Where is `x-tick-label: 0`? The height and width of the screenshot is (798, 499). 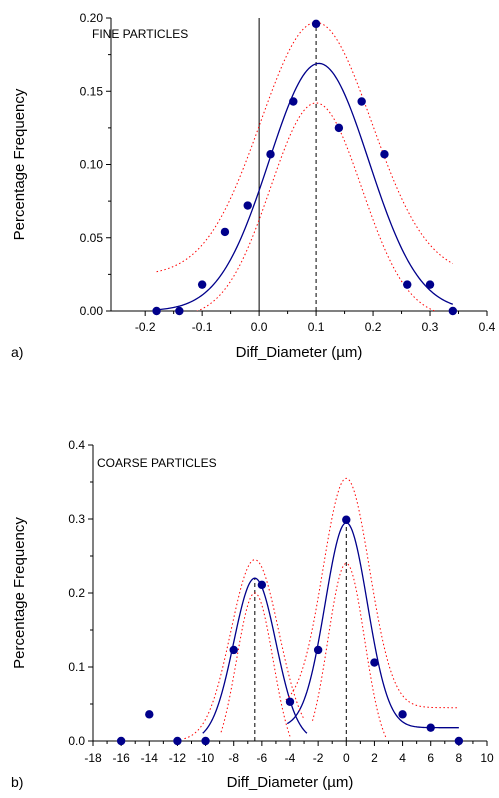 x-tick-label: 0 is located at coordinates (346, 758).